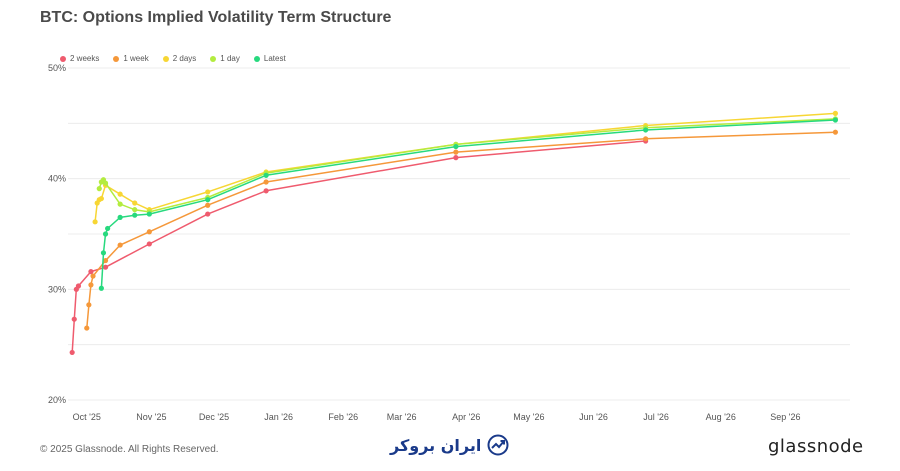 This screenshot has height=471, width=900. I want to click on x-tick-label: Jul '26, so click(656, 417).